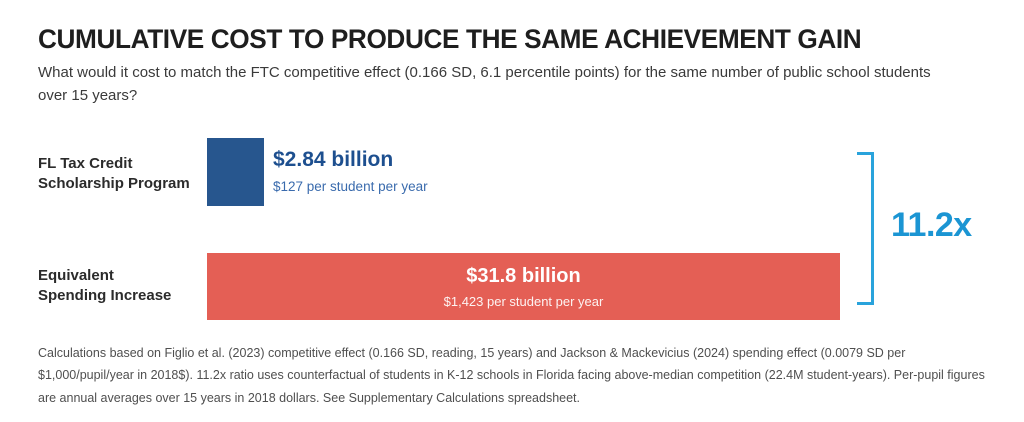 This screenshot has width=1024, height=422. What do you see at coordinates (523, 301) in the screenshot?
I see `per-student-label-spending: $1,423 per student per year` at bounding box center [523, 301].